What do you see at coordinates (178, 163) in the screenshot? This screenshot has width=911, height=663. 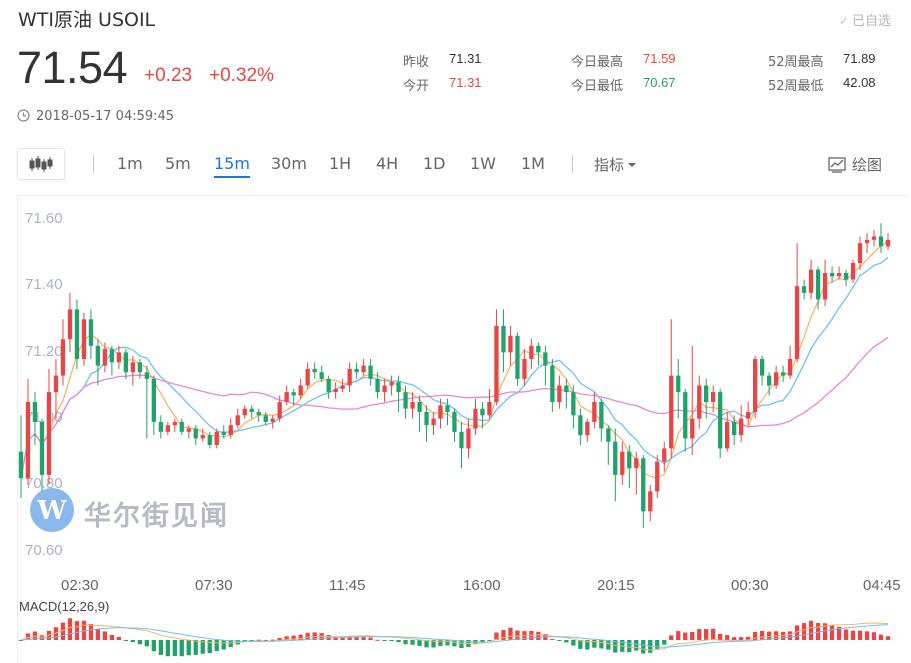 I see `period-5m: 5m` at bounding box center [178, 163].